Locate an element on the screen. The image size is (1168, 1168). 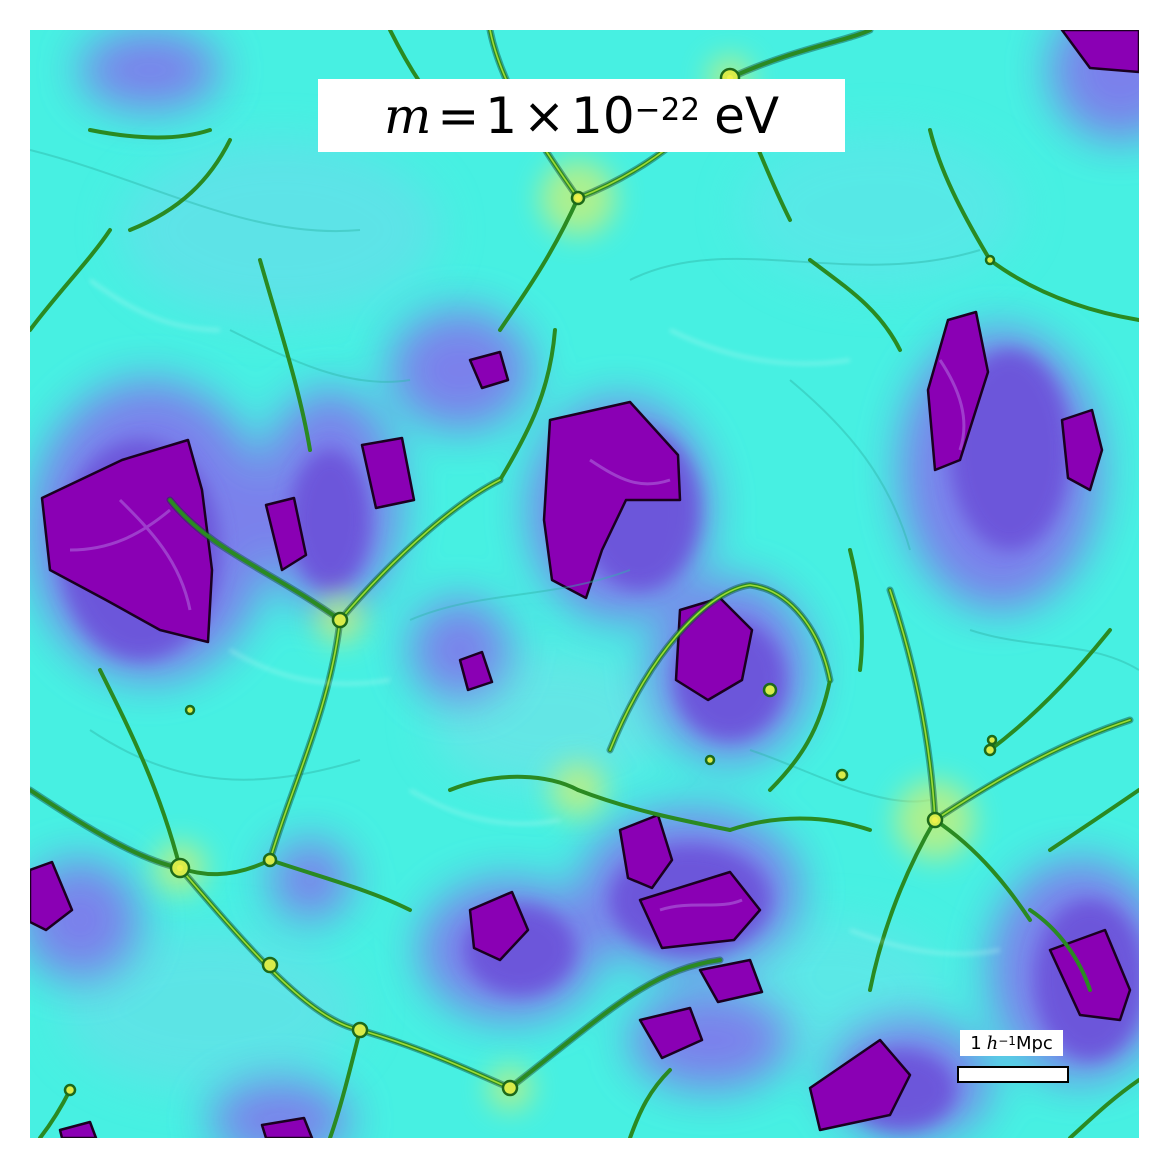
scale-exponent: −1 is located at coordinates (1007, 1041).